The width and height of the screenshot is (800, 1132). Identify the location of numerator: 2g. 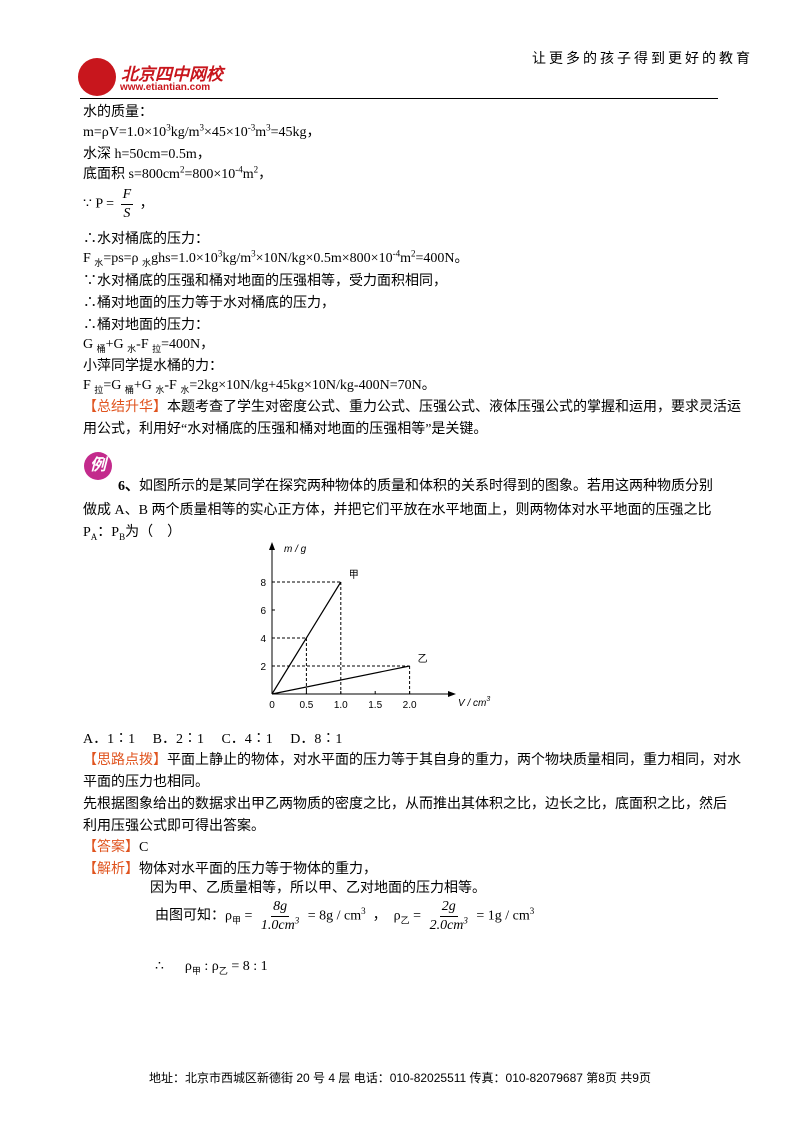
(448, 907).